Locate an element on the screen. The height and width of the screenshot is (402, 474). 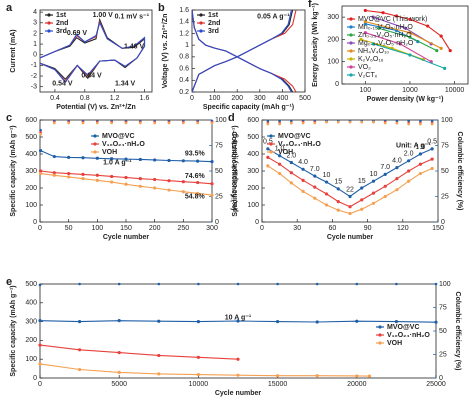
x-tick-label: 1.6 is located at coordinates (145, 98).